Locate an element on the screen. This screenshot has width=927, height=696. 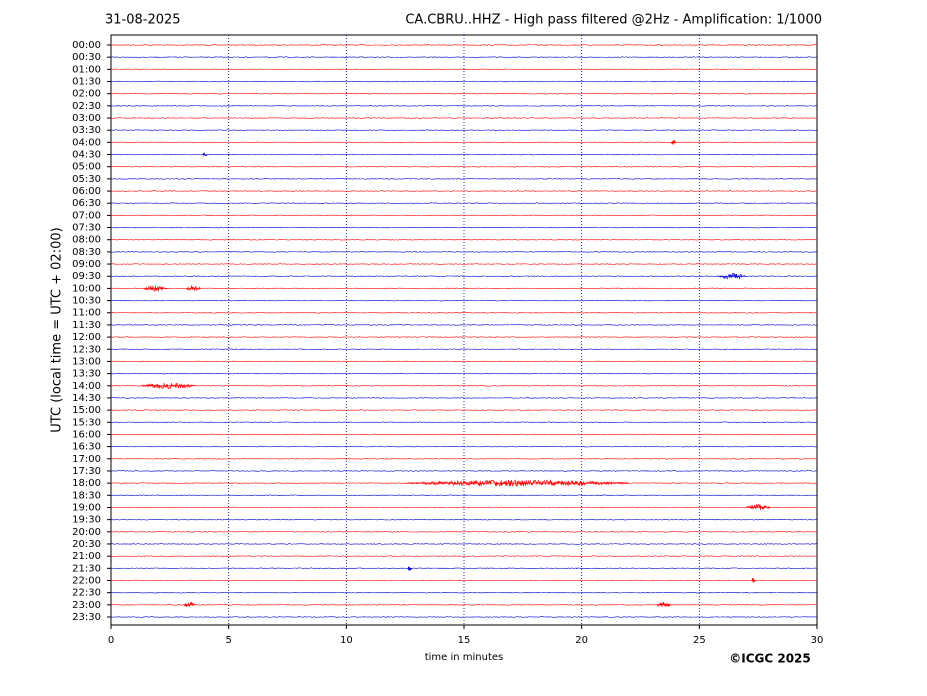
y-tick-label: 19:00 is located at coordinates (86, 507).